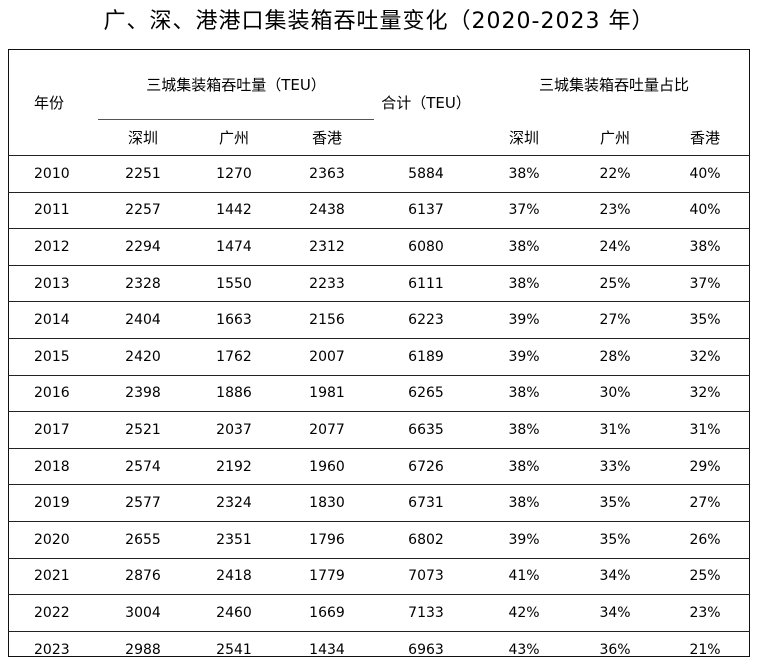 The width and height of the screenshot is (758, 667). Describe the element at coordinates (53, 613) in the screenshot. I see `cell-year: 2022` at that location.